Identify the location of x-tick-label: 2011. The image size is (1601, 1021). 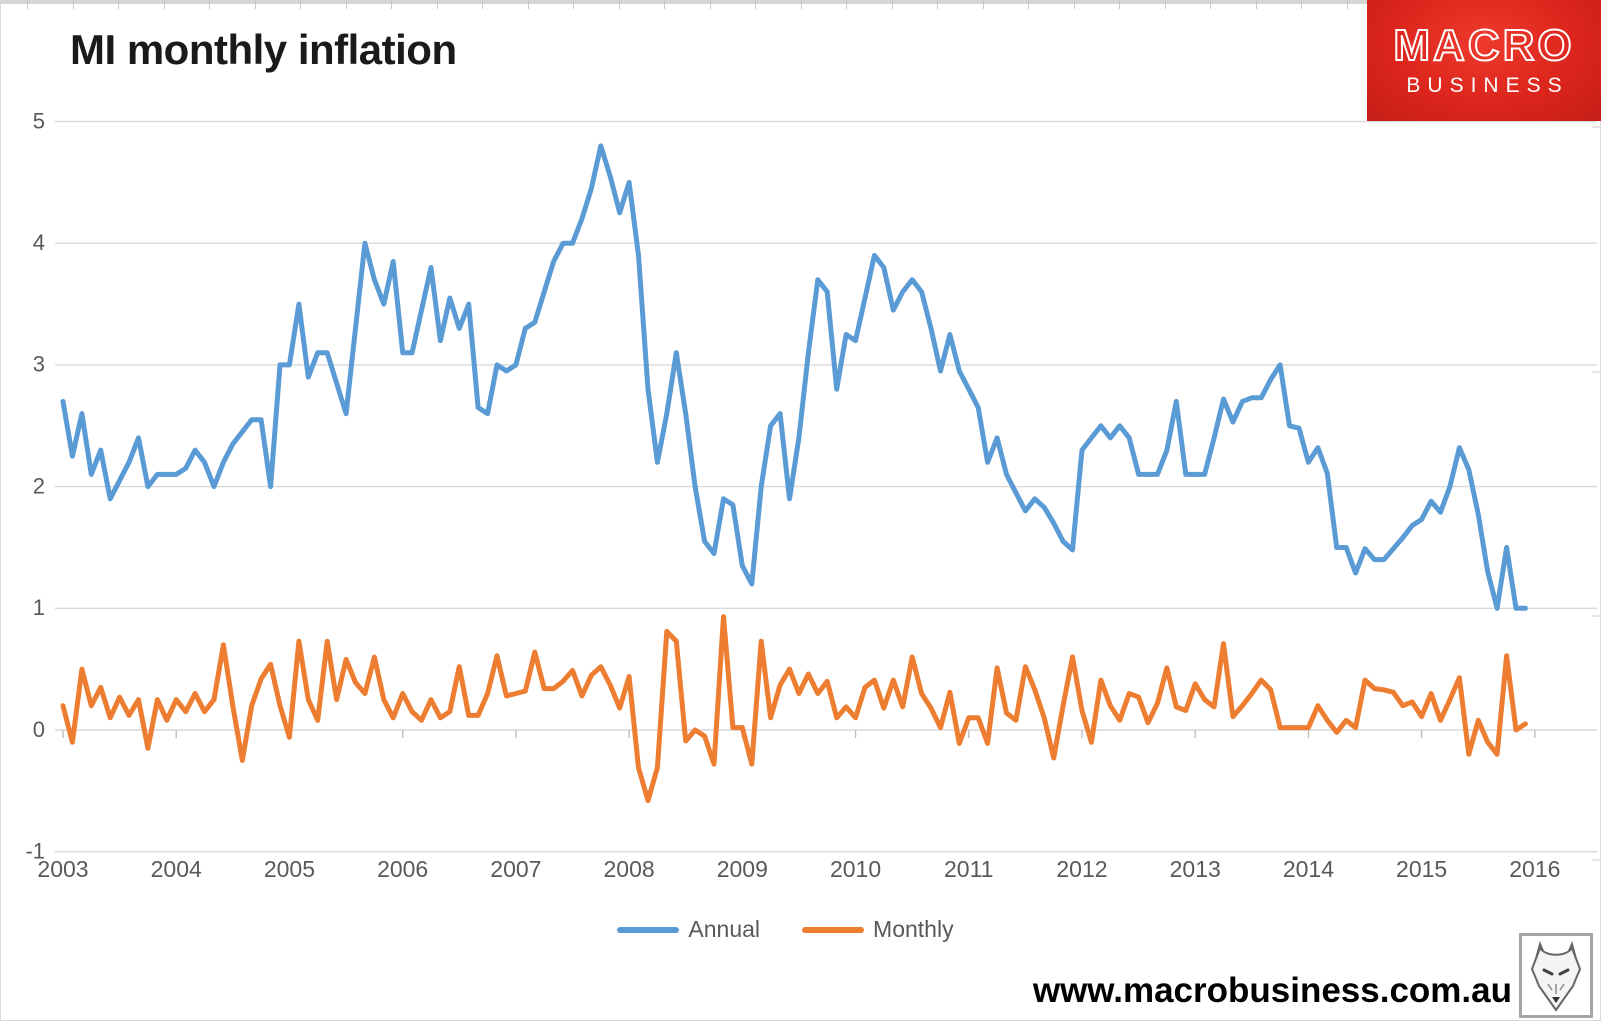
(968, 869).